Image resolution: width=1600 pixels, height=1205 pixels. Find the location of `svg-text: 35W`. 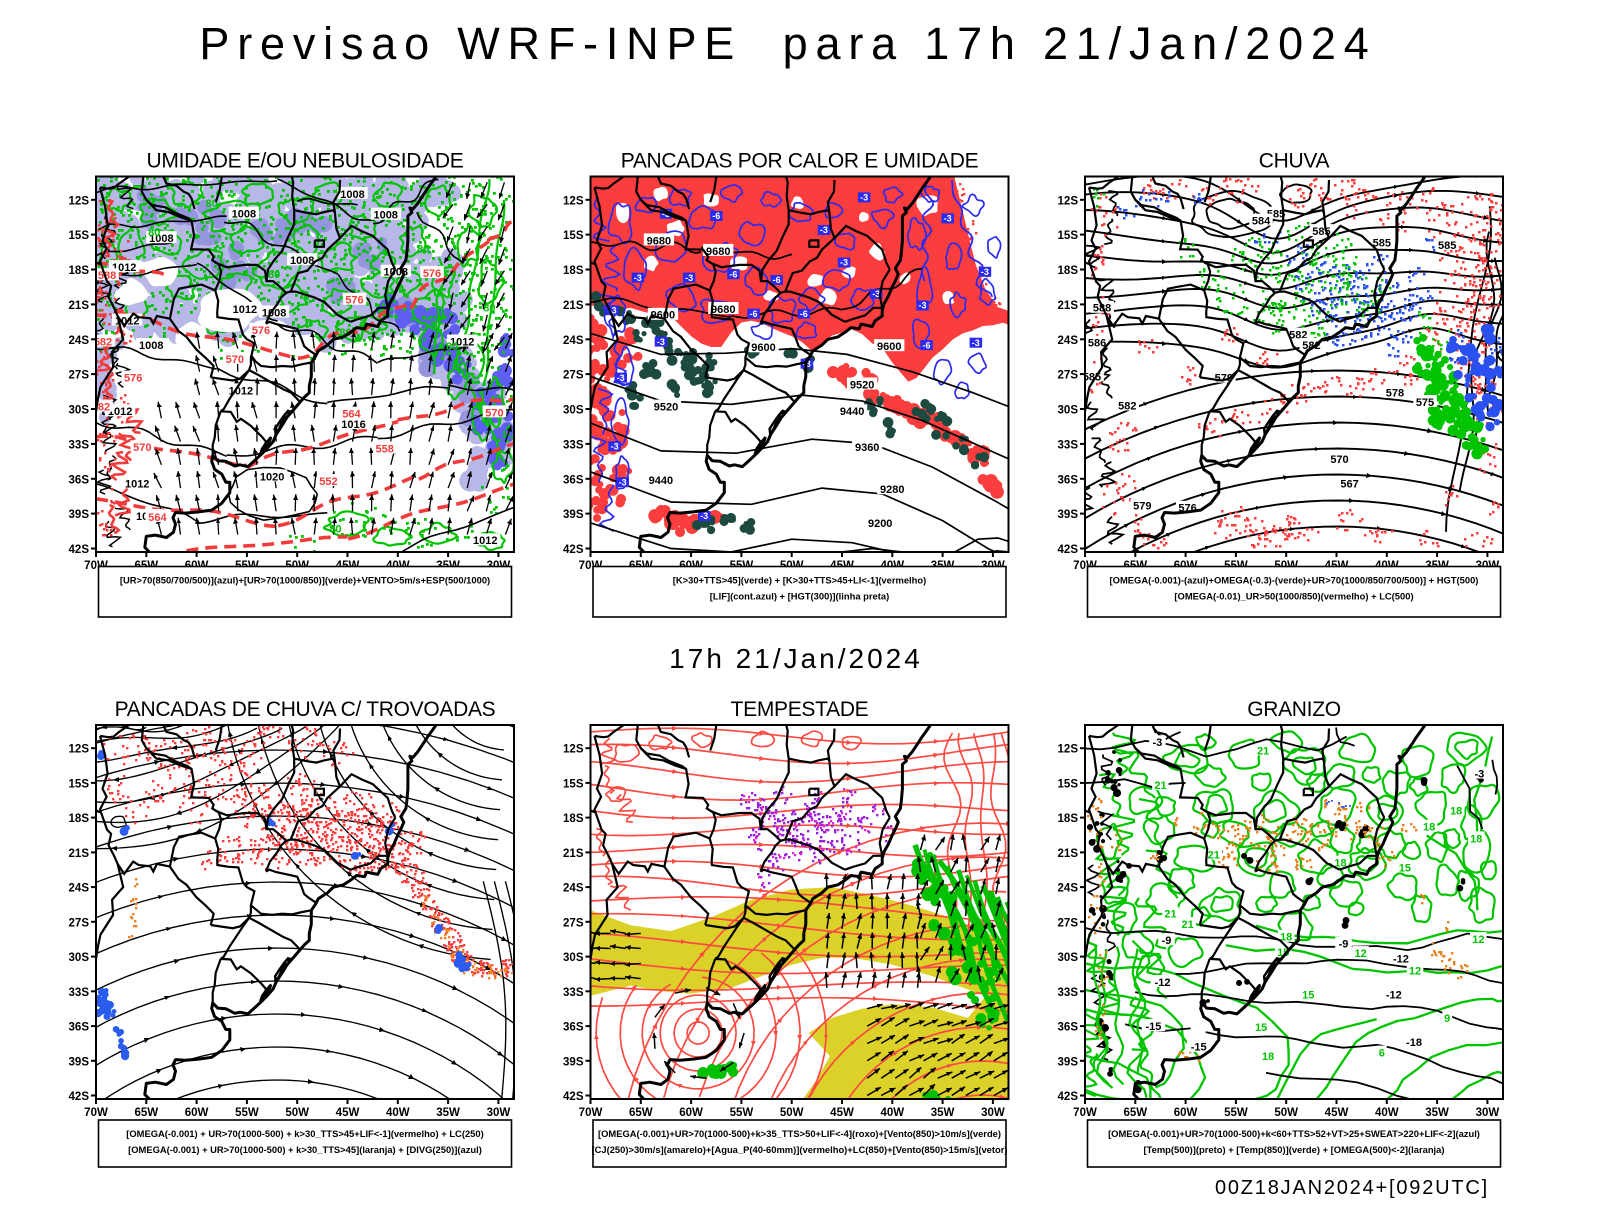

svg-text: 35W is located at coordinates (448, 1113).